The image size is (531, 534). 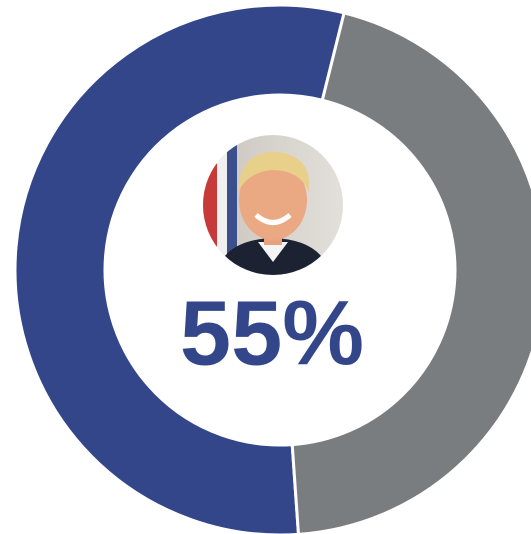 I want to click on center-label: 55%, so click(x=272, y=333).